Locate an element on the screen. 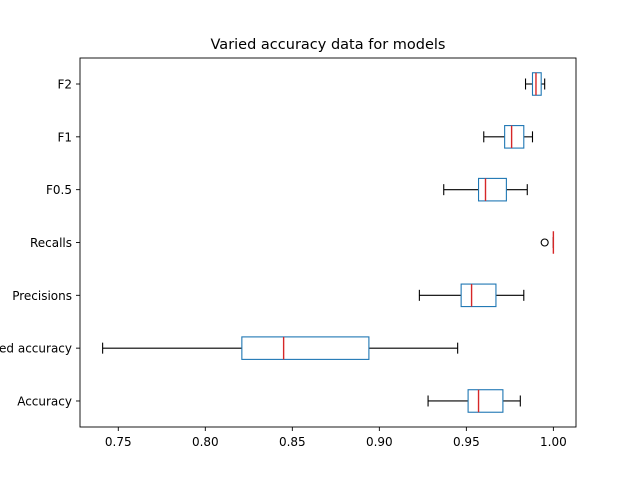 This screenshot has width=640, height=480. x-tick-label: 0.75 is located at coordinates (118, 442).